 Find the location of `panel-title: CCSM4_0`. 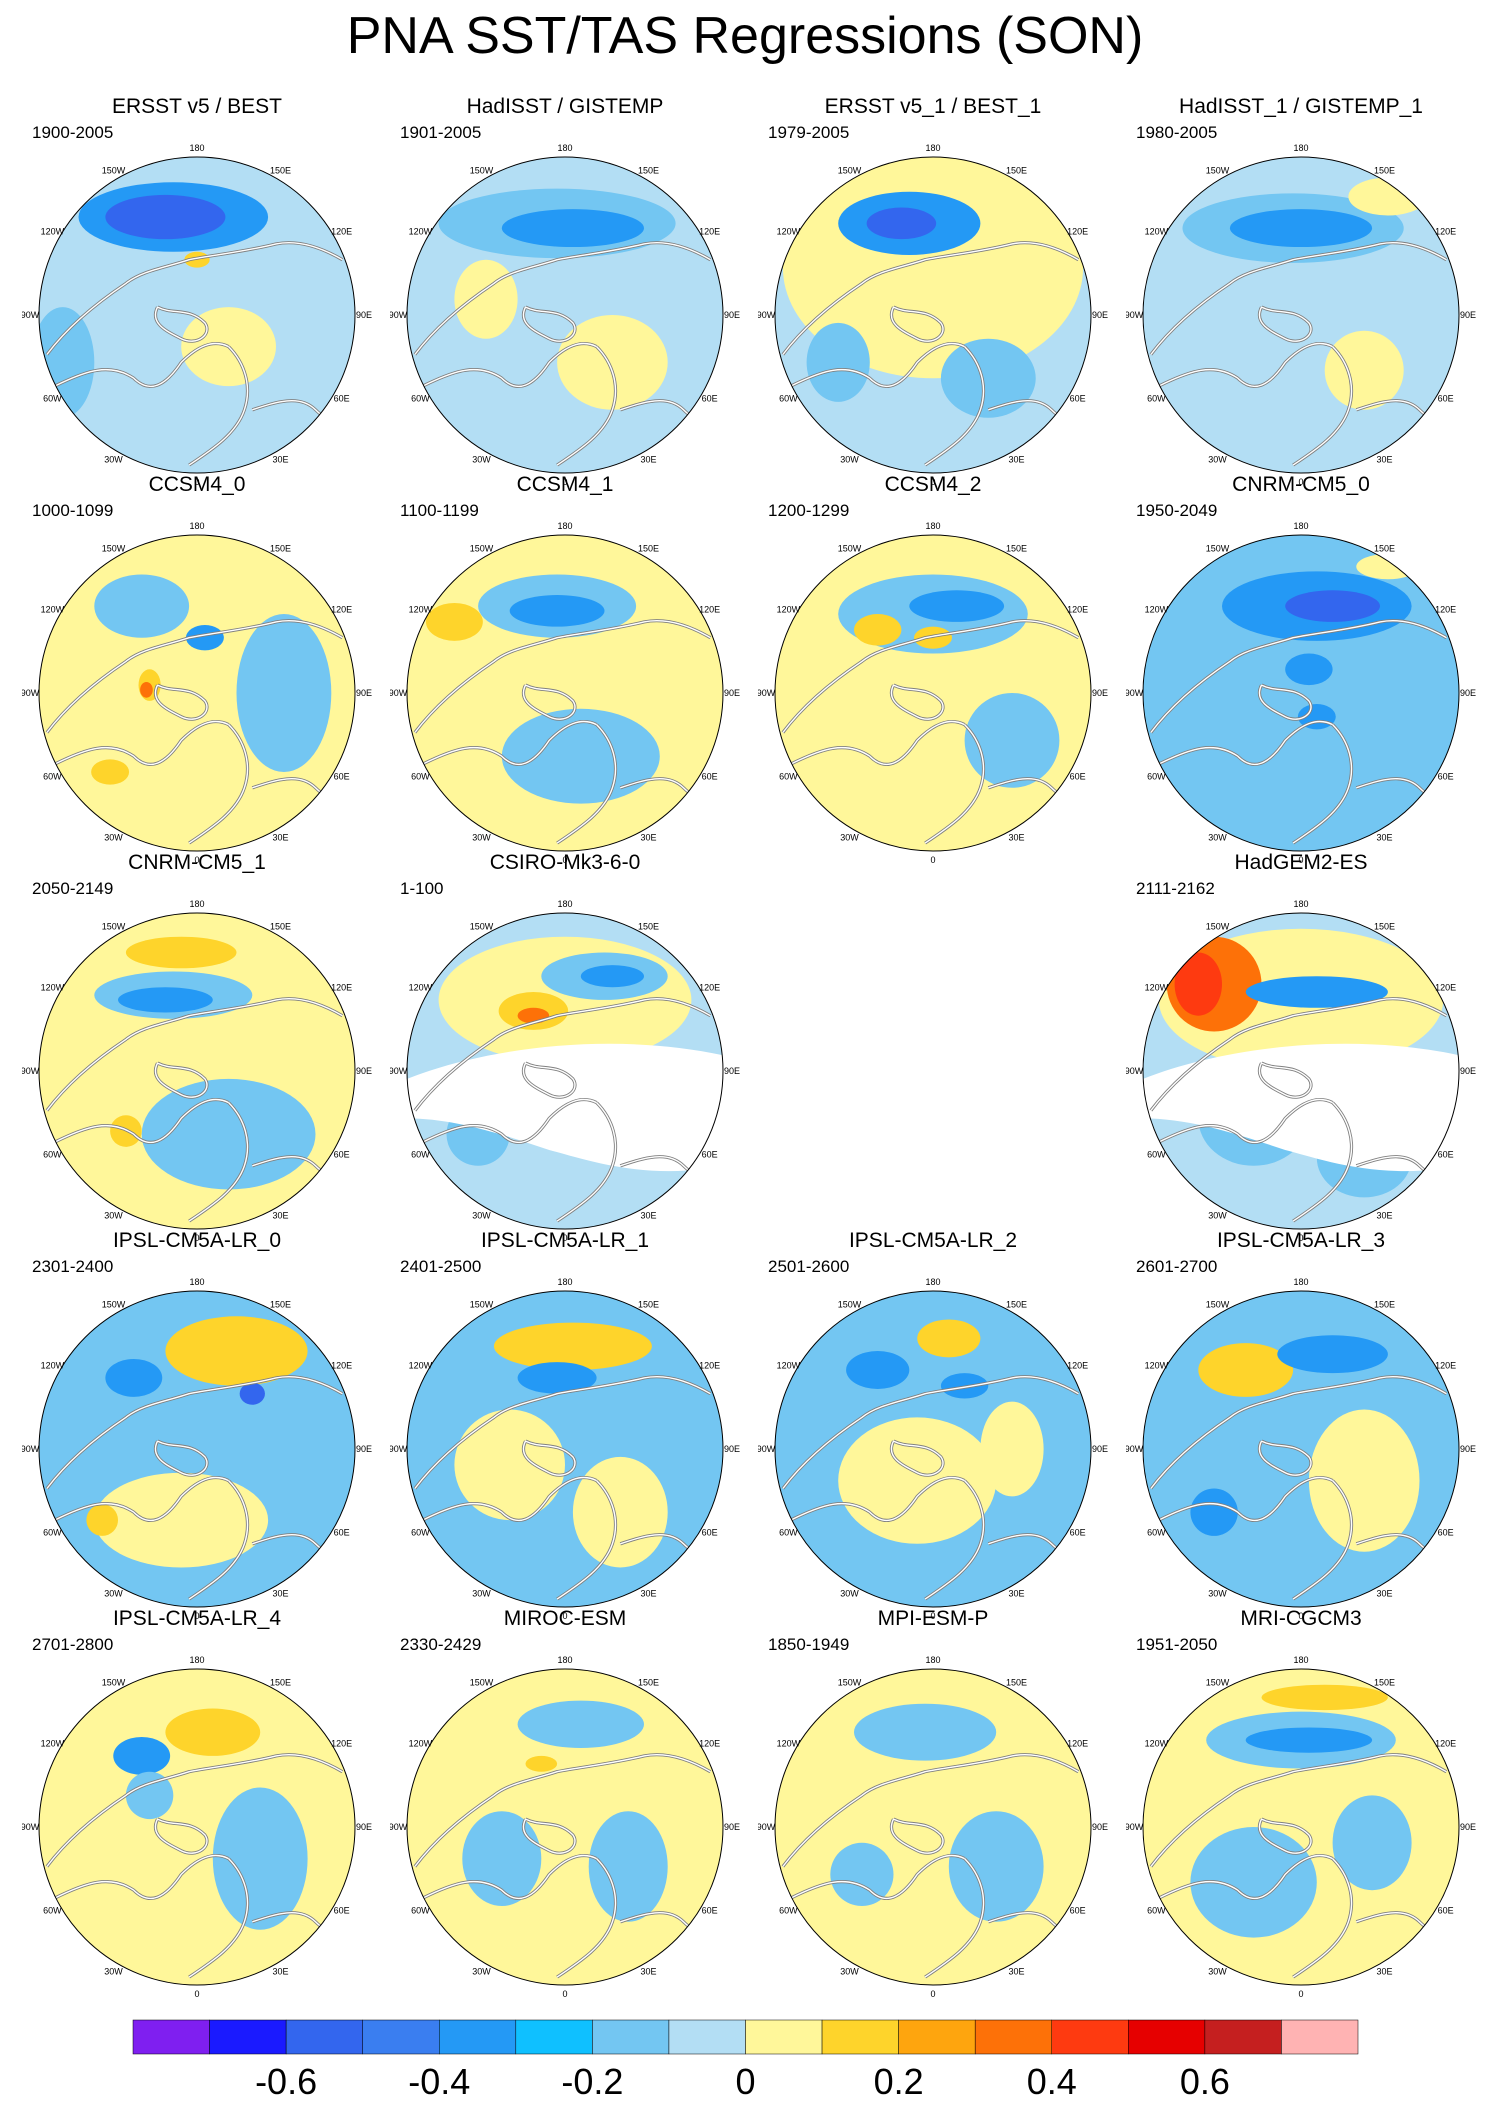

panel-title: CCSM4_0 is located at coordinates (197, 484).